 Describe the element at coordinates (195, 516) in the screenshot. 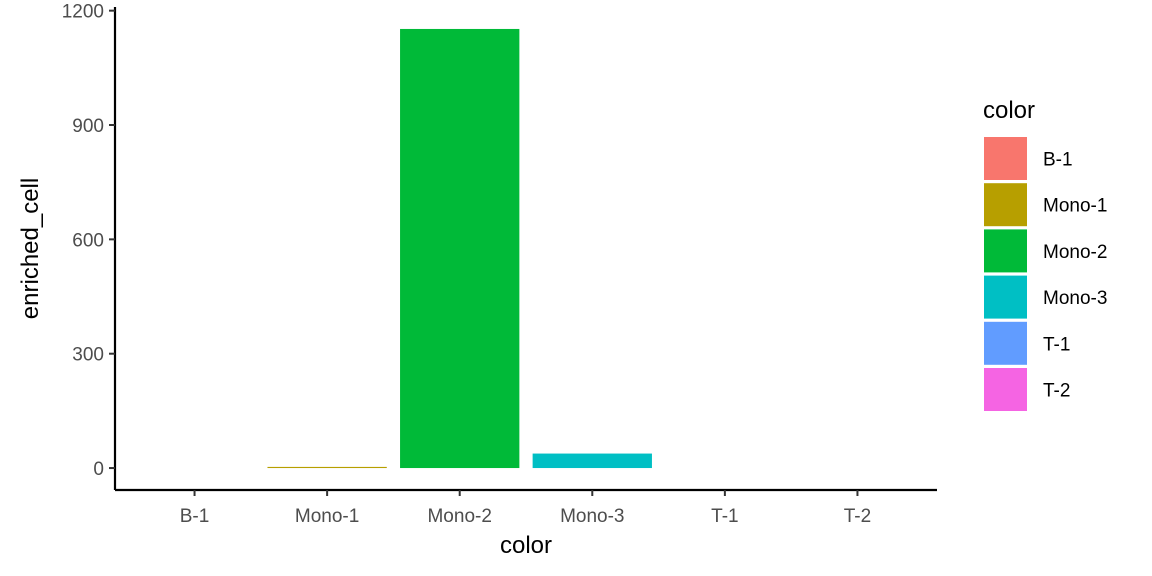

I see `x-tick-label: B-1` at that location.